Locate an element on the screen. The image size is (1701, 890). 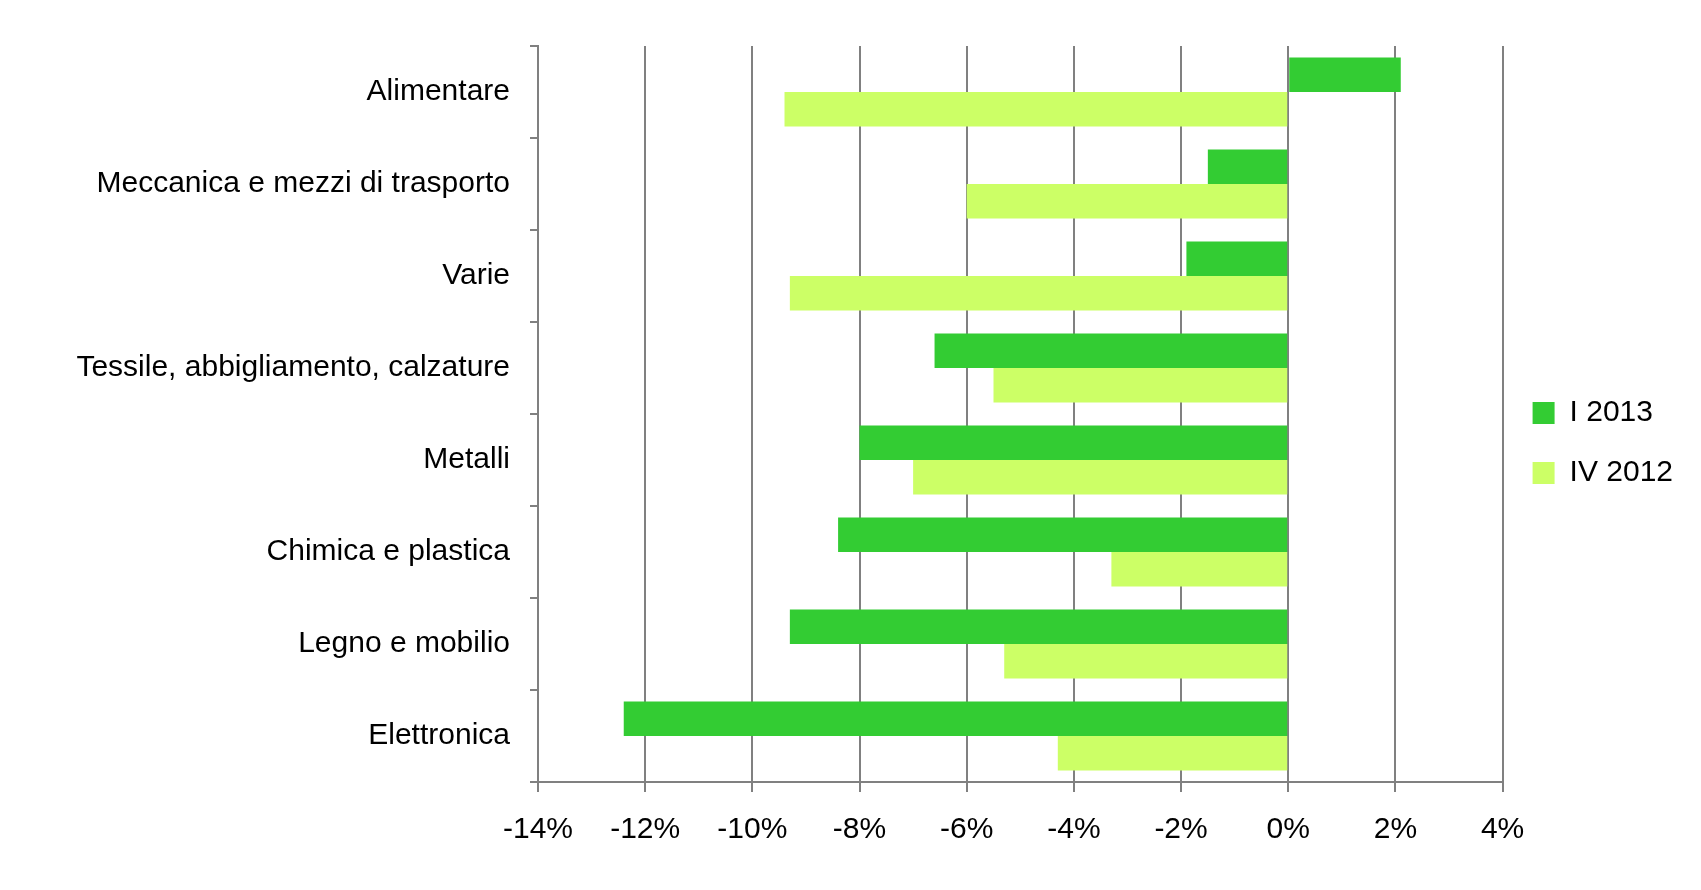
x-tick-label: -14% is located at coordinates (538, 828).